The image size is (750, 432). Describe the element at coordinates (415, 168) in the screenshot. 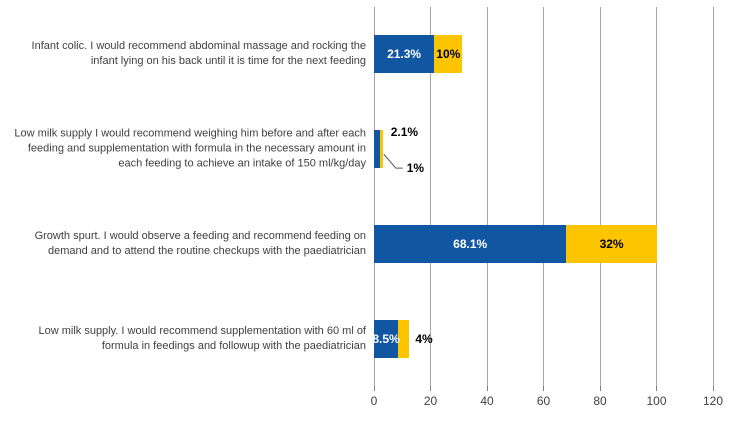

I see `data-label: 1%` at that location.